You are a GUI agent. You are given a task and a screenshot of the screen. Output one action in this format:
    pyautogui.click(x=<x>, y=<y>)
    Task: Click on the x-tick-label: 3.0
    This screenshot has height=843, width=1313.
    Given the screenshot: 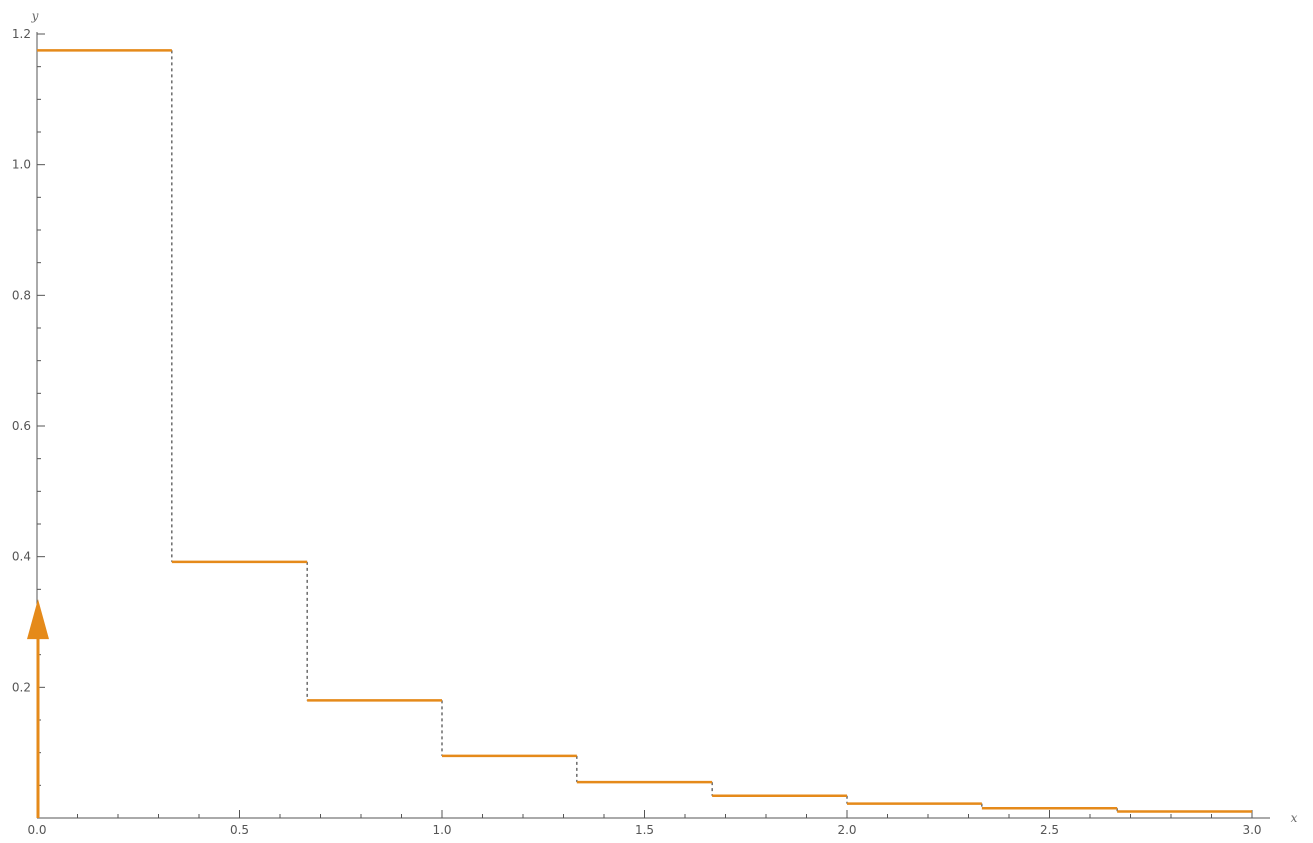 What is the action you would take?
    pyautogui.click(x=1251, y=830)
    